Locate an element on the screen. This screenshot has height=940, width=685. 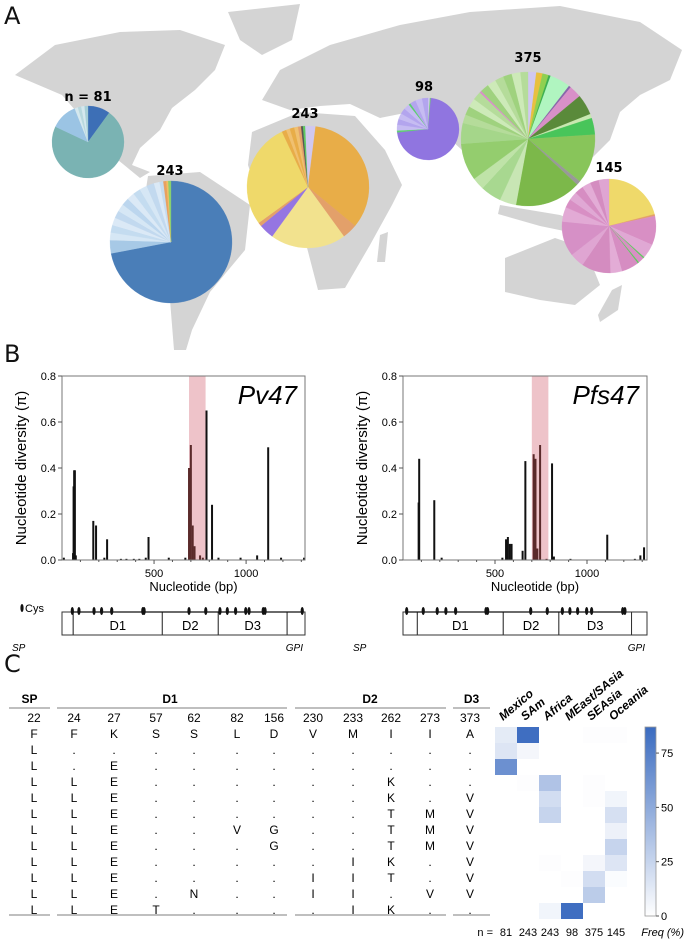
domain-label: D3 is located at coordinates (252, 625).